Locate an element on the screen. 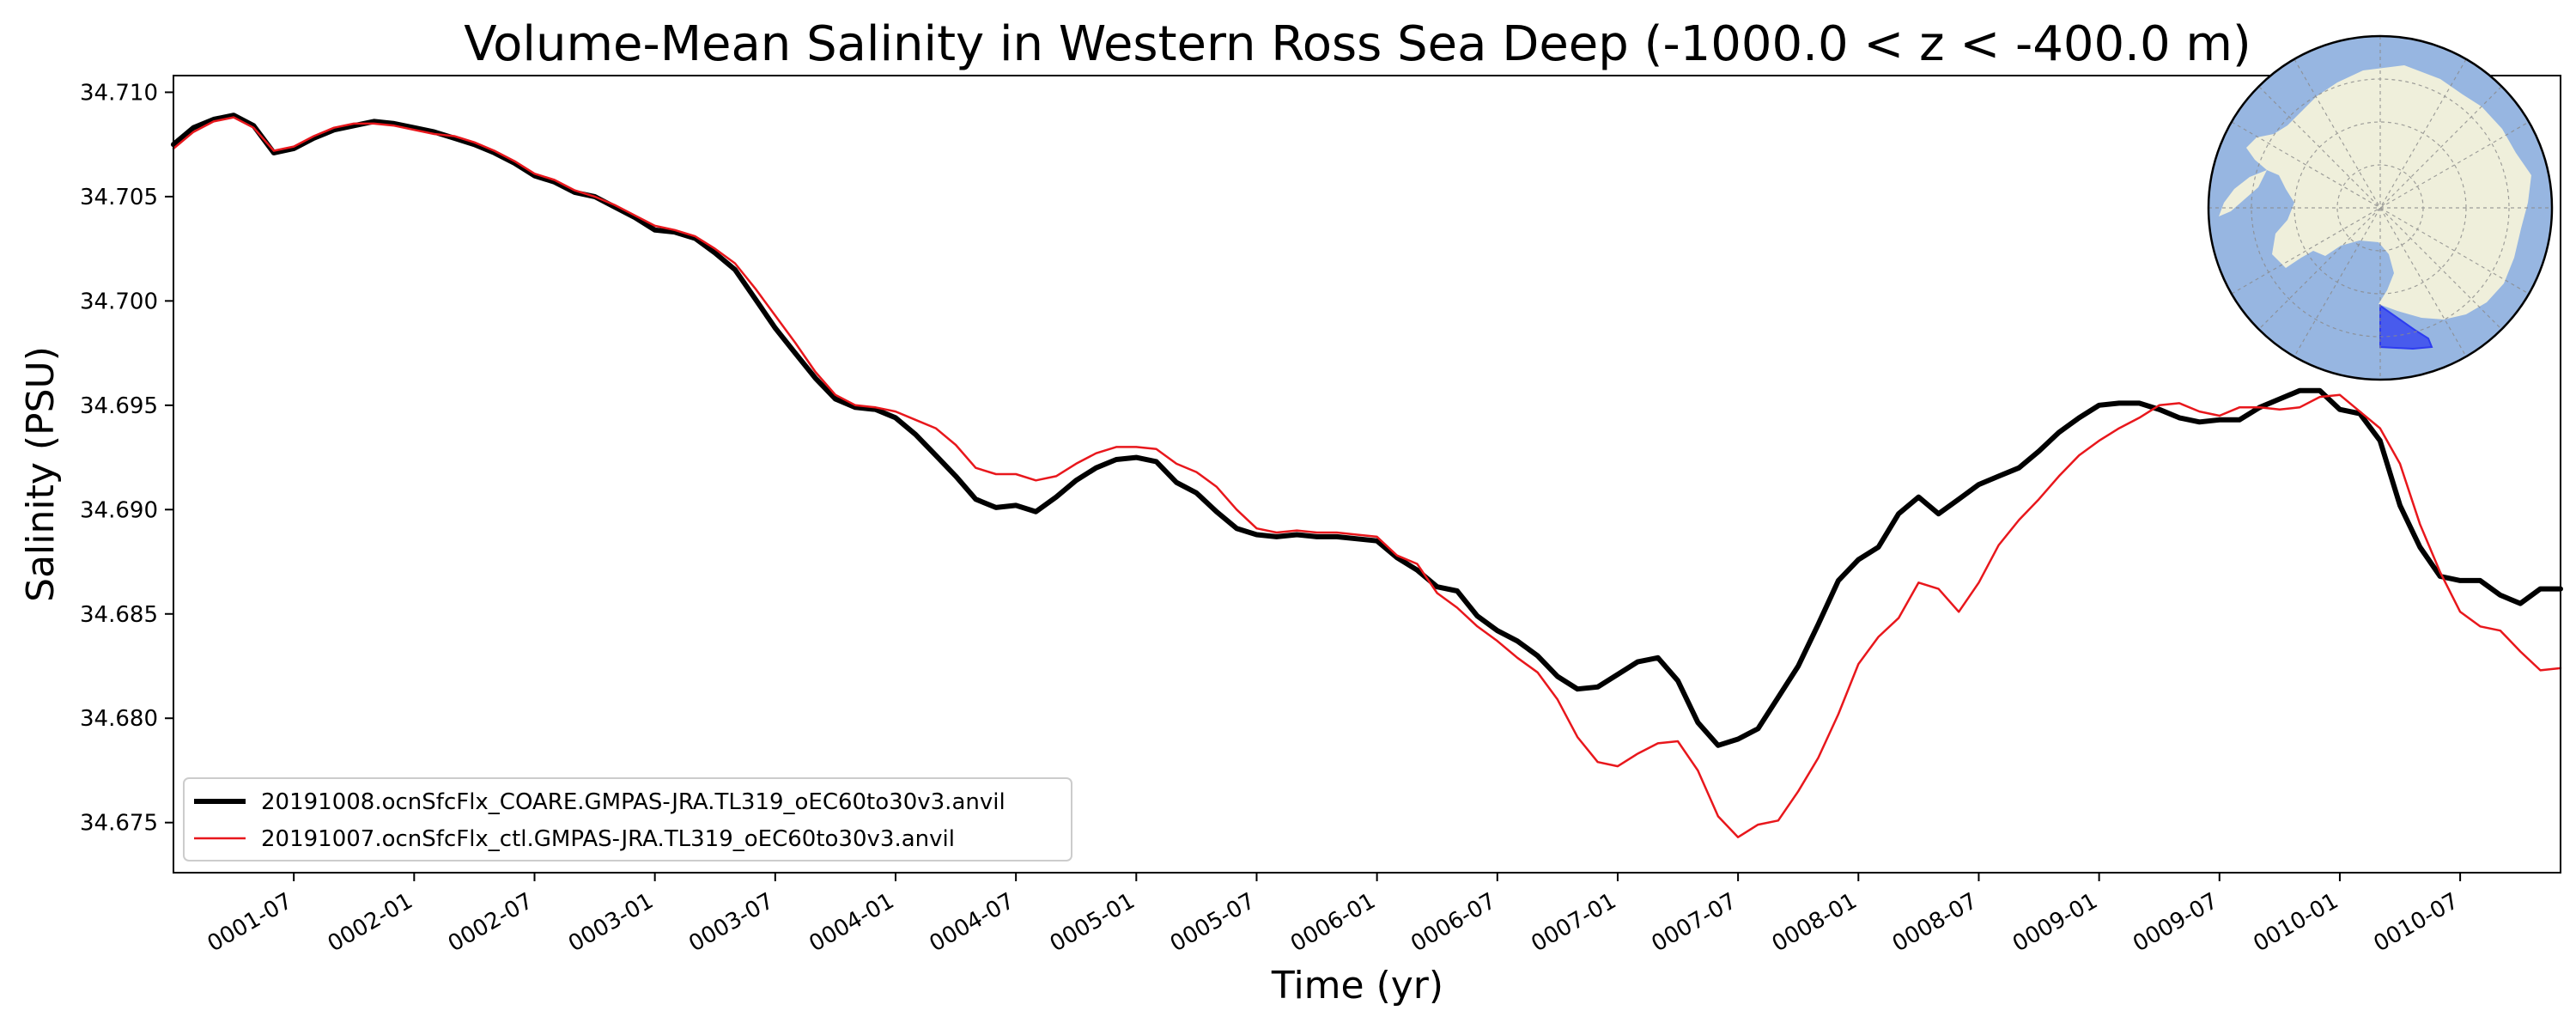 The image size is (2576, 1035). y-tick-label: 34.675 is located at coordinates (119, 824).